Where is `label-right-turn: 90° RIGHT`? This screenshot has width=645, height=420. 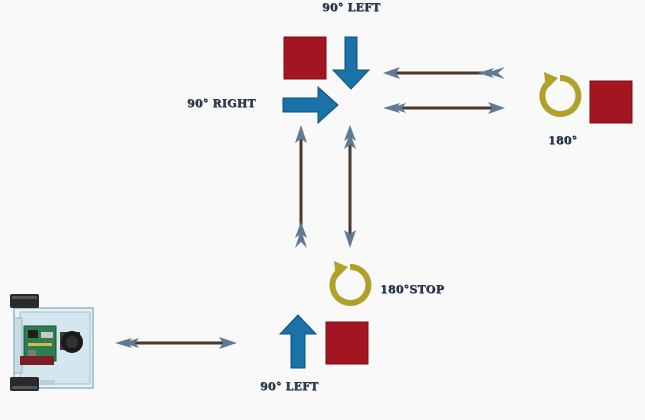 label-right-turn: 90° RIGHT is located at coordinates (221, 103).